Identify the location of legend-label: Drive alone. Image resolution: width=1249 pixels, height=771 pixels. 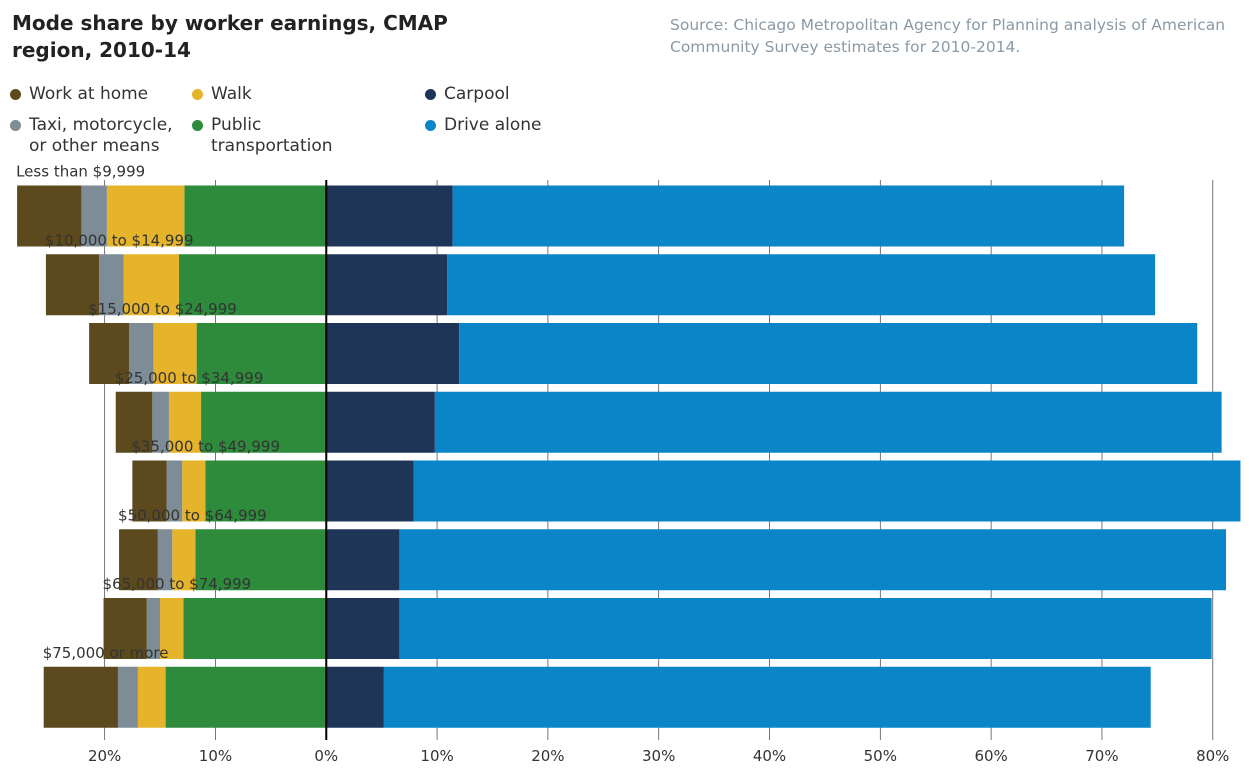
(493, 125).